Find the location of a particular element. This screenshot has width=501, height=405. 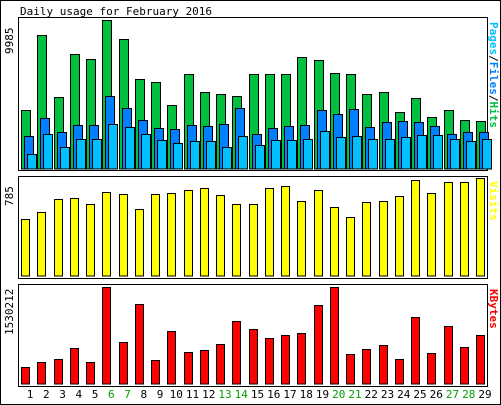

hits-panel-axis-label: Pages/Files/Hits is located at coordinates (493, 75).